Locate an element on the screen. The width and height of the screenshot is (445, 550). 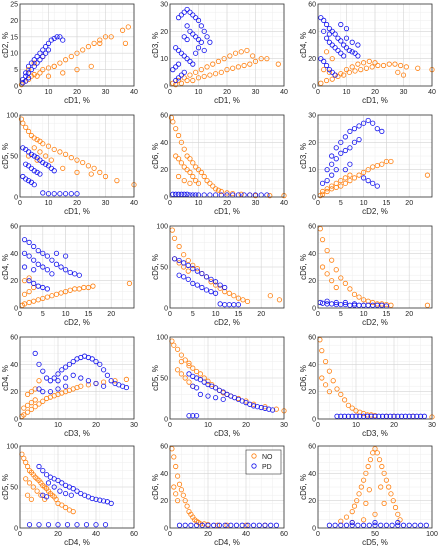
y-axis-label: cD6, % is located at coordinates (155, 156).